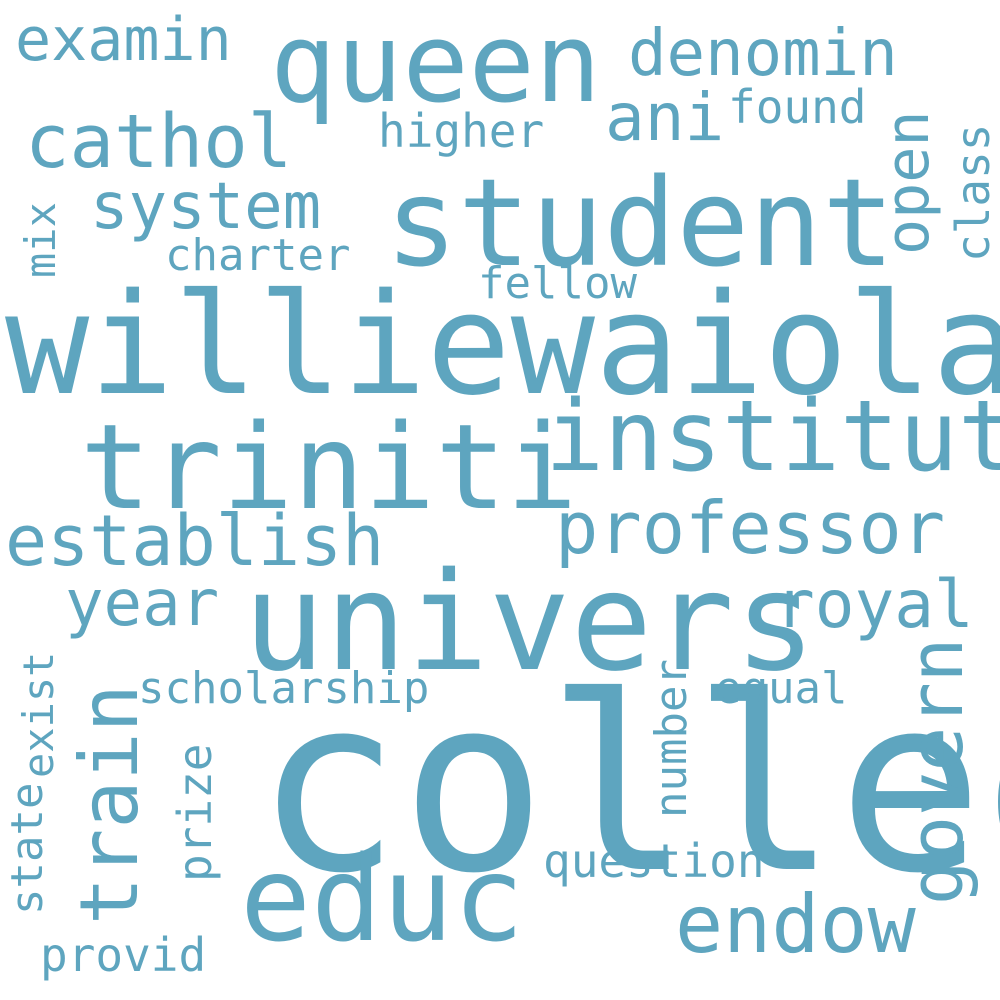  I want to click on word-system: system, so click(206, 207).